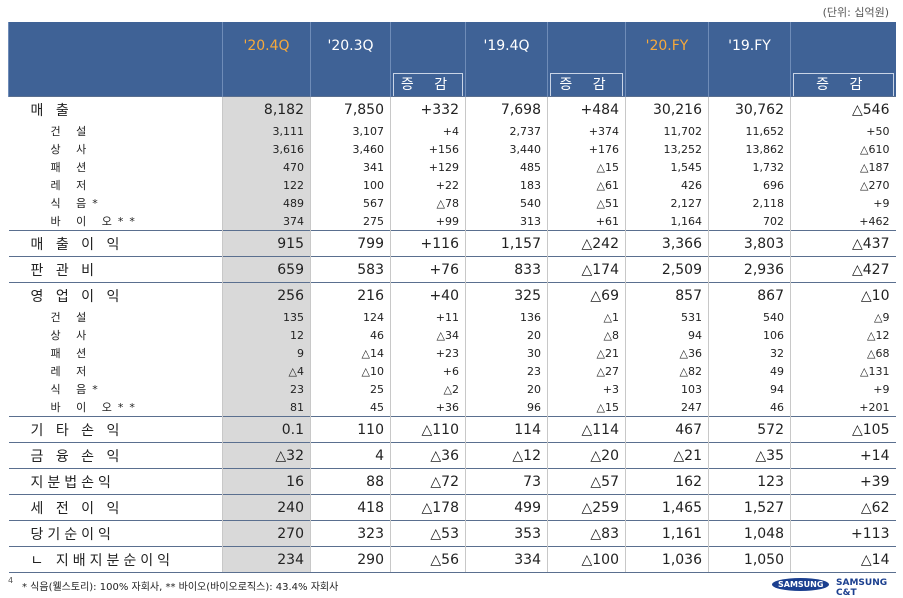 The width and height of the screenshot is (903, 598). I want to click on cell: △61, so click(586, 185).